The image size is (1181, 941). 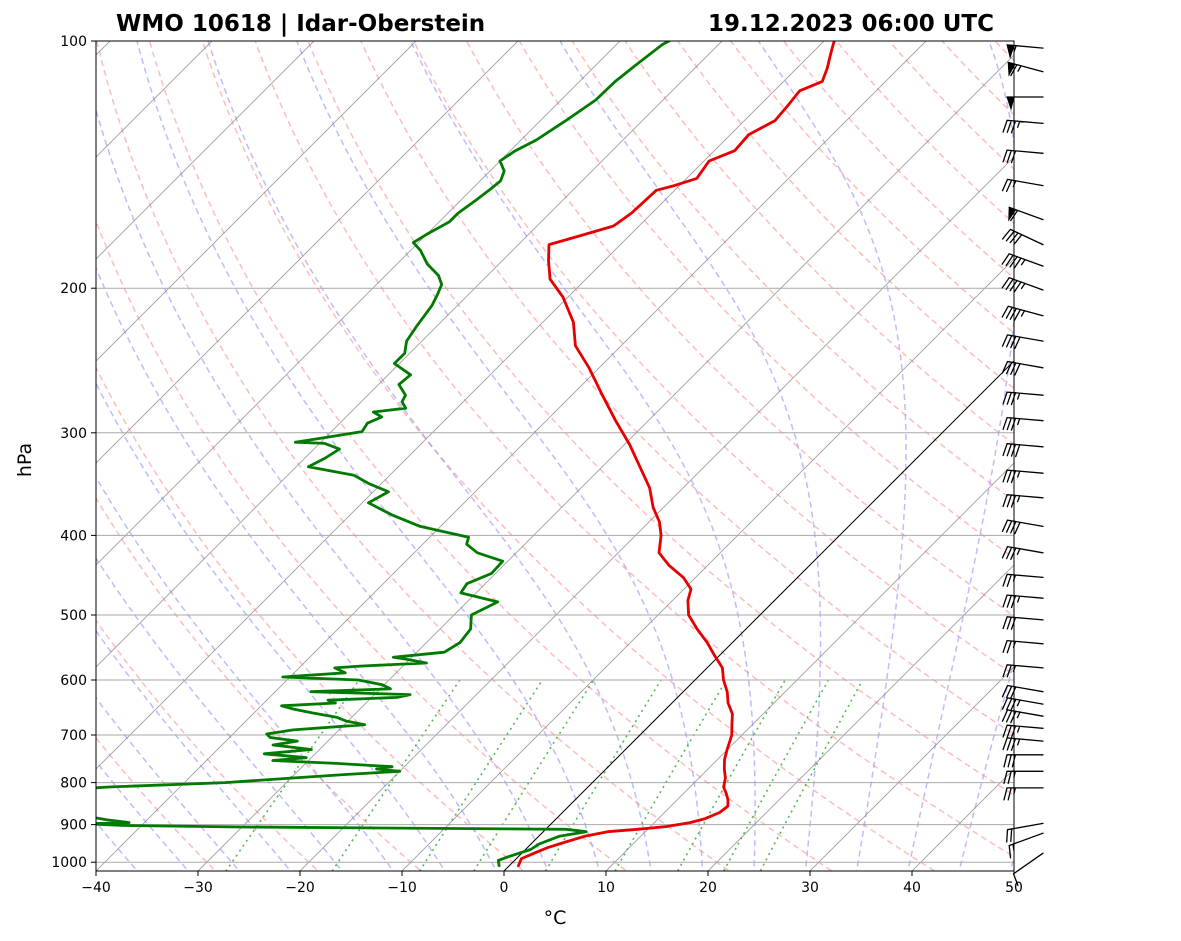 What do you see at coordinates (73, 536) in the screenshot?
I see `y-tick-label: 400` at bounding box center [73, 536].